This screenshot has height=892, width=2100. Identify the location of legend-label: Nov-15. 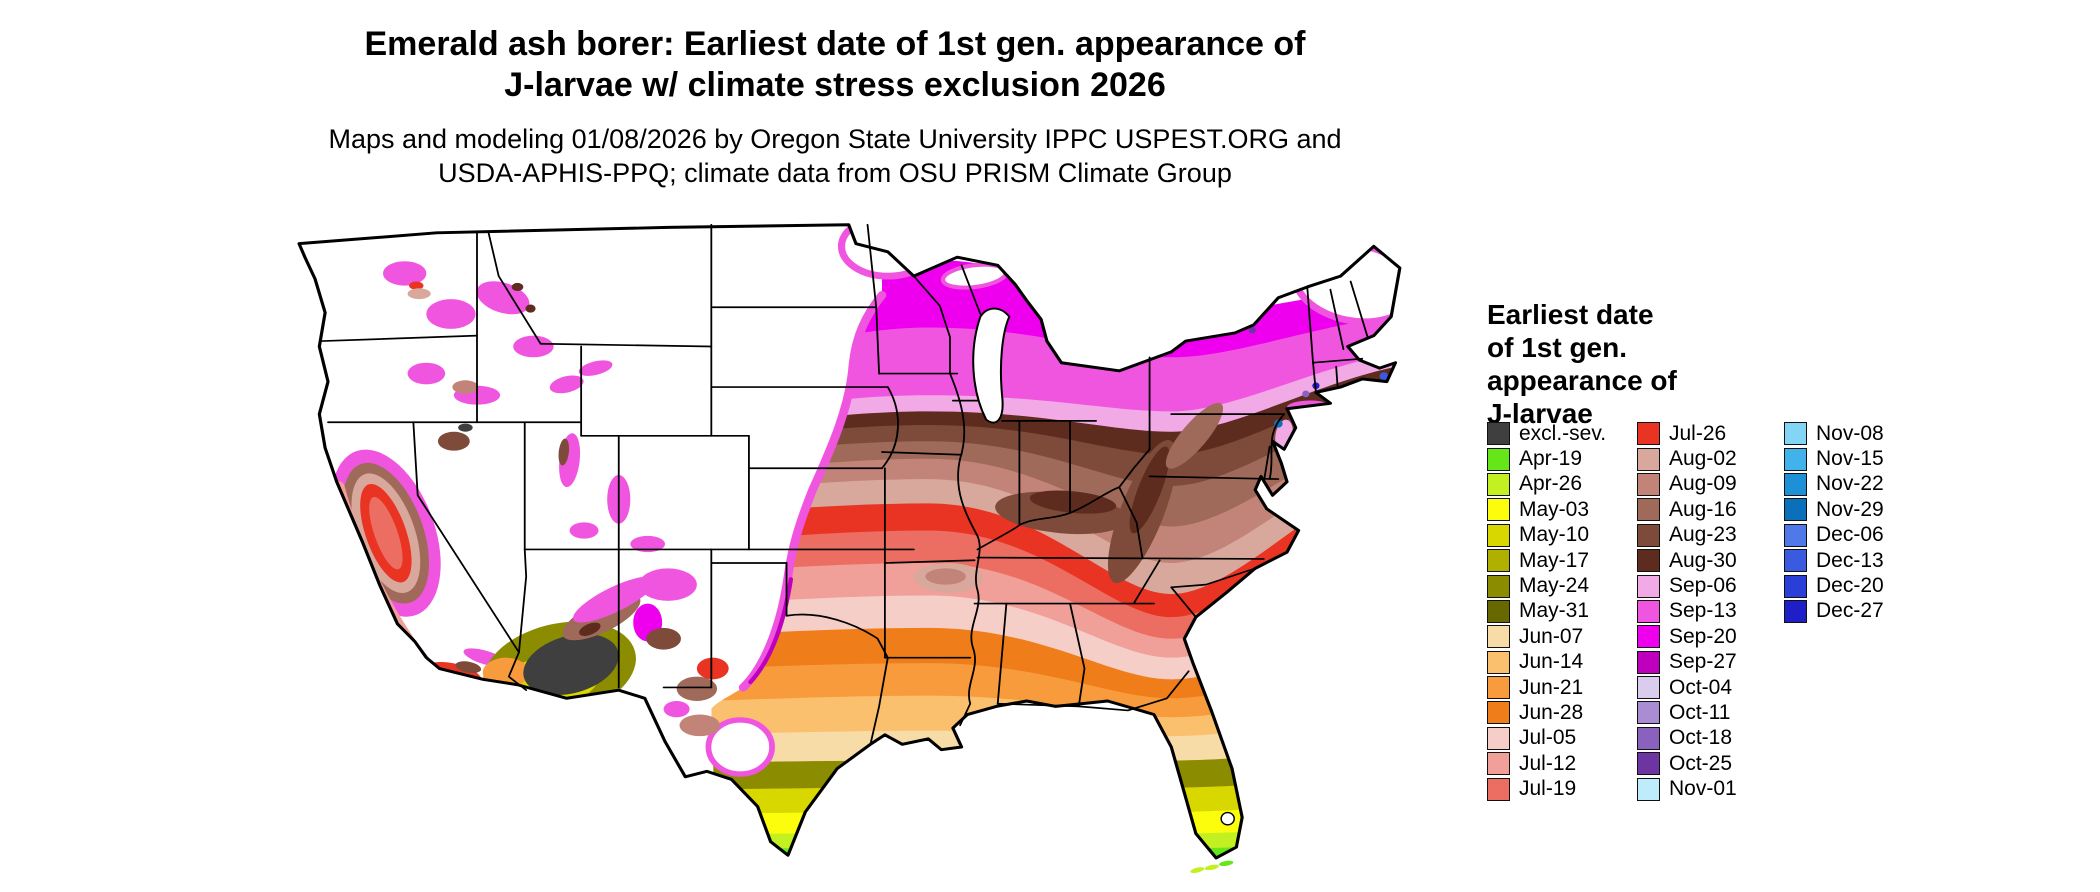
(1850, 459).